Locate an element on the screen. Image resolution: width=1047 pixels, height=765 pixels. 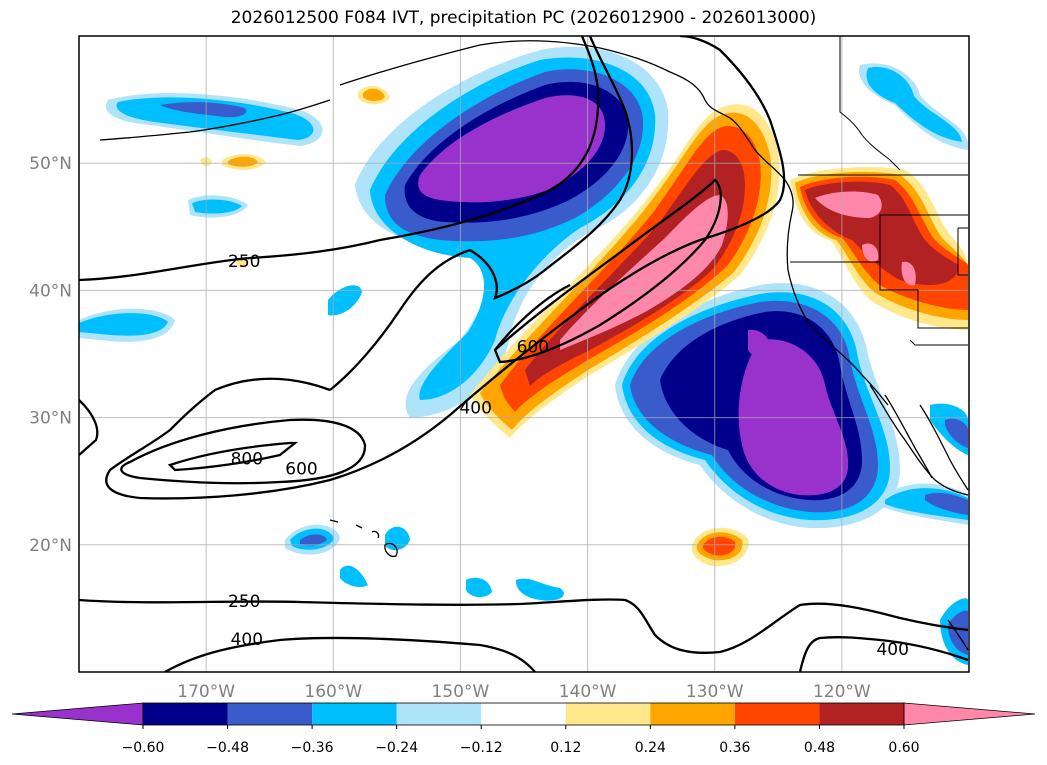
colorbar-label: 0.12 is located at coordinates (565, 748).